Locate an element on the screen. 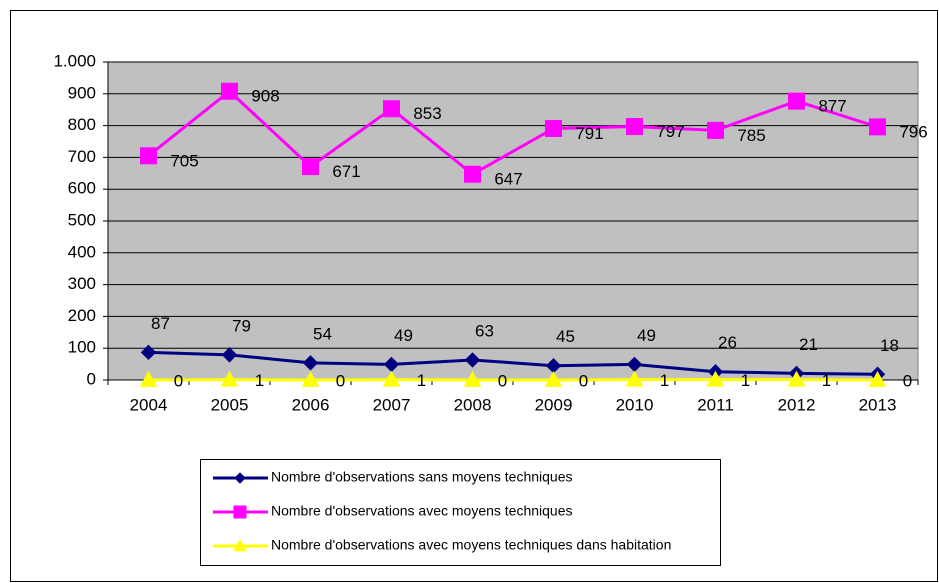 The image size is (939, 583). data-label: 877 is located at coordinates (832, 106).